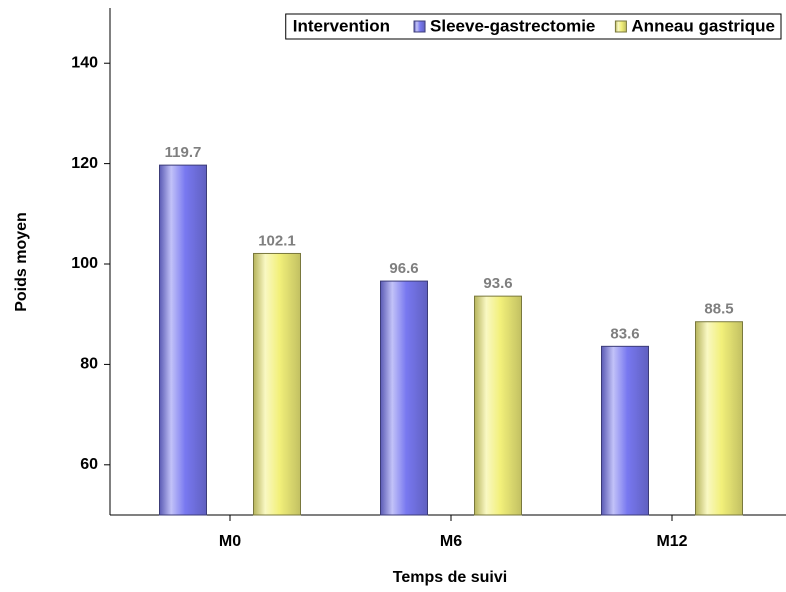 This screenshot has width=786, height=592. I want to click on value-label: 102.1, so click(277, 240).